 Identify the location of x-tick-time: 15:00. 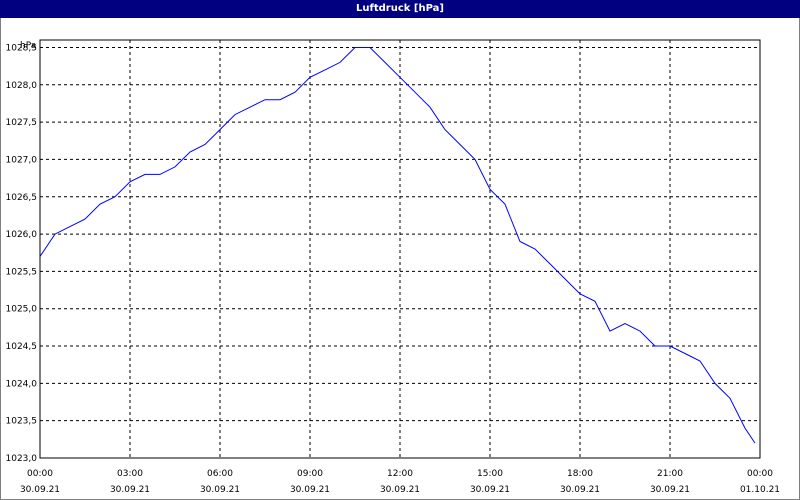
(490, 474).